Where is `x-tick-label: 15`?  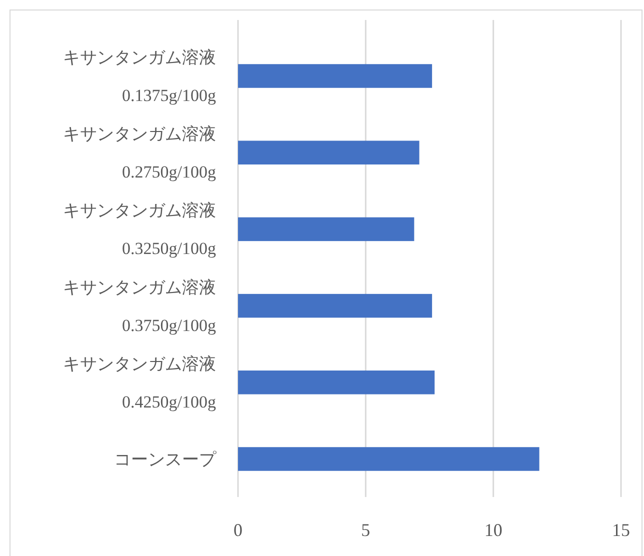
x-tick-label: 15 is located at coordinates (621, 530).